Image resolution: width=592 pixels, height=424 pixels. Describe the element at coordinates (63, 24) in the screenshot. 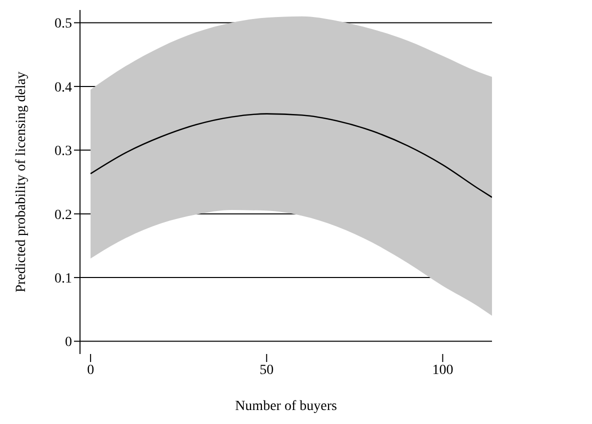

I see `y-tick-label: 0.5` at that location.